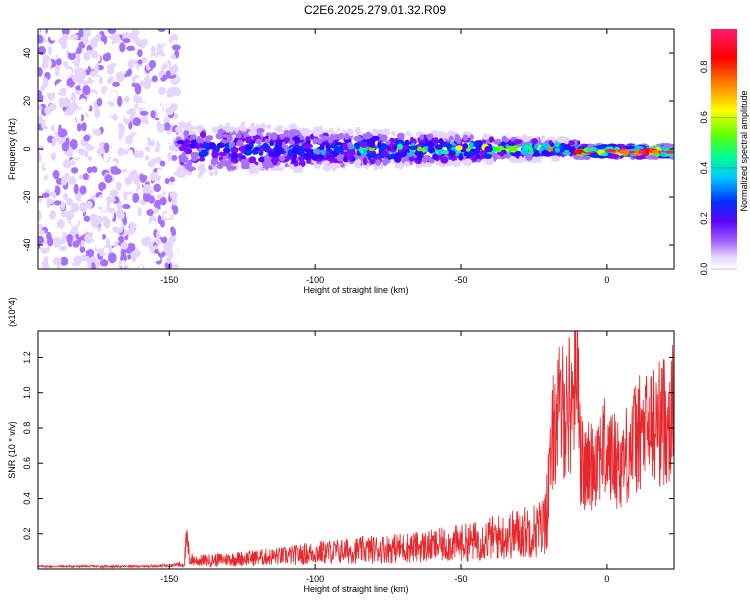  Describe the element at coordinates (355, 290) in the screenshot. I see `spectrogram-x-label: Height of straight line (km)` at that location.